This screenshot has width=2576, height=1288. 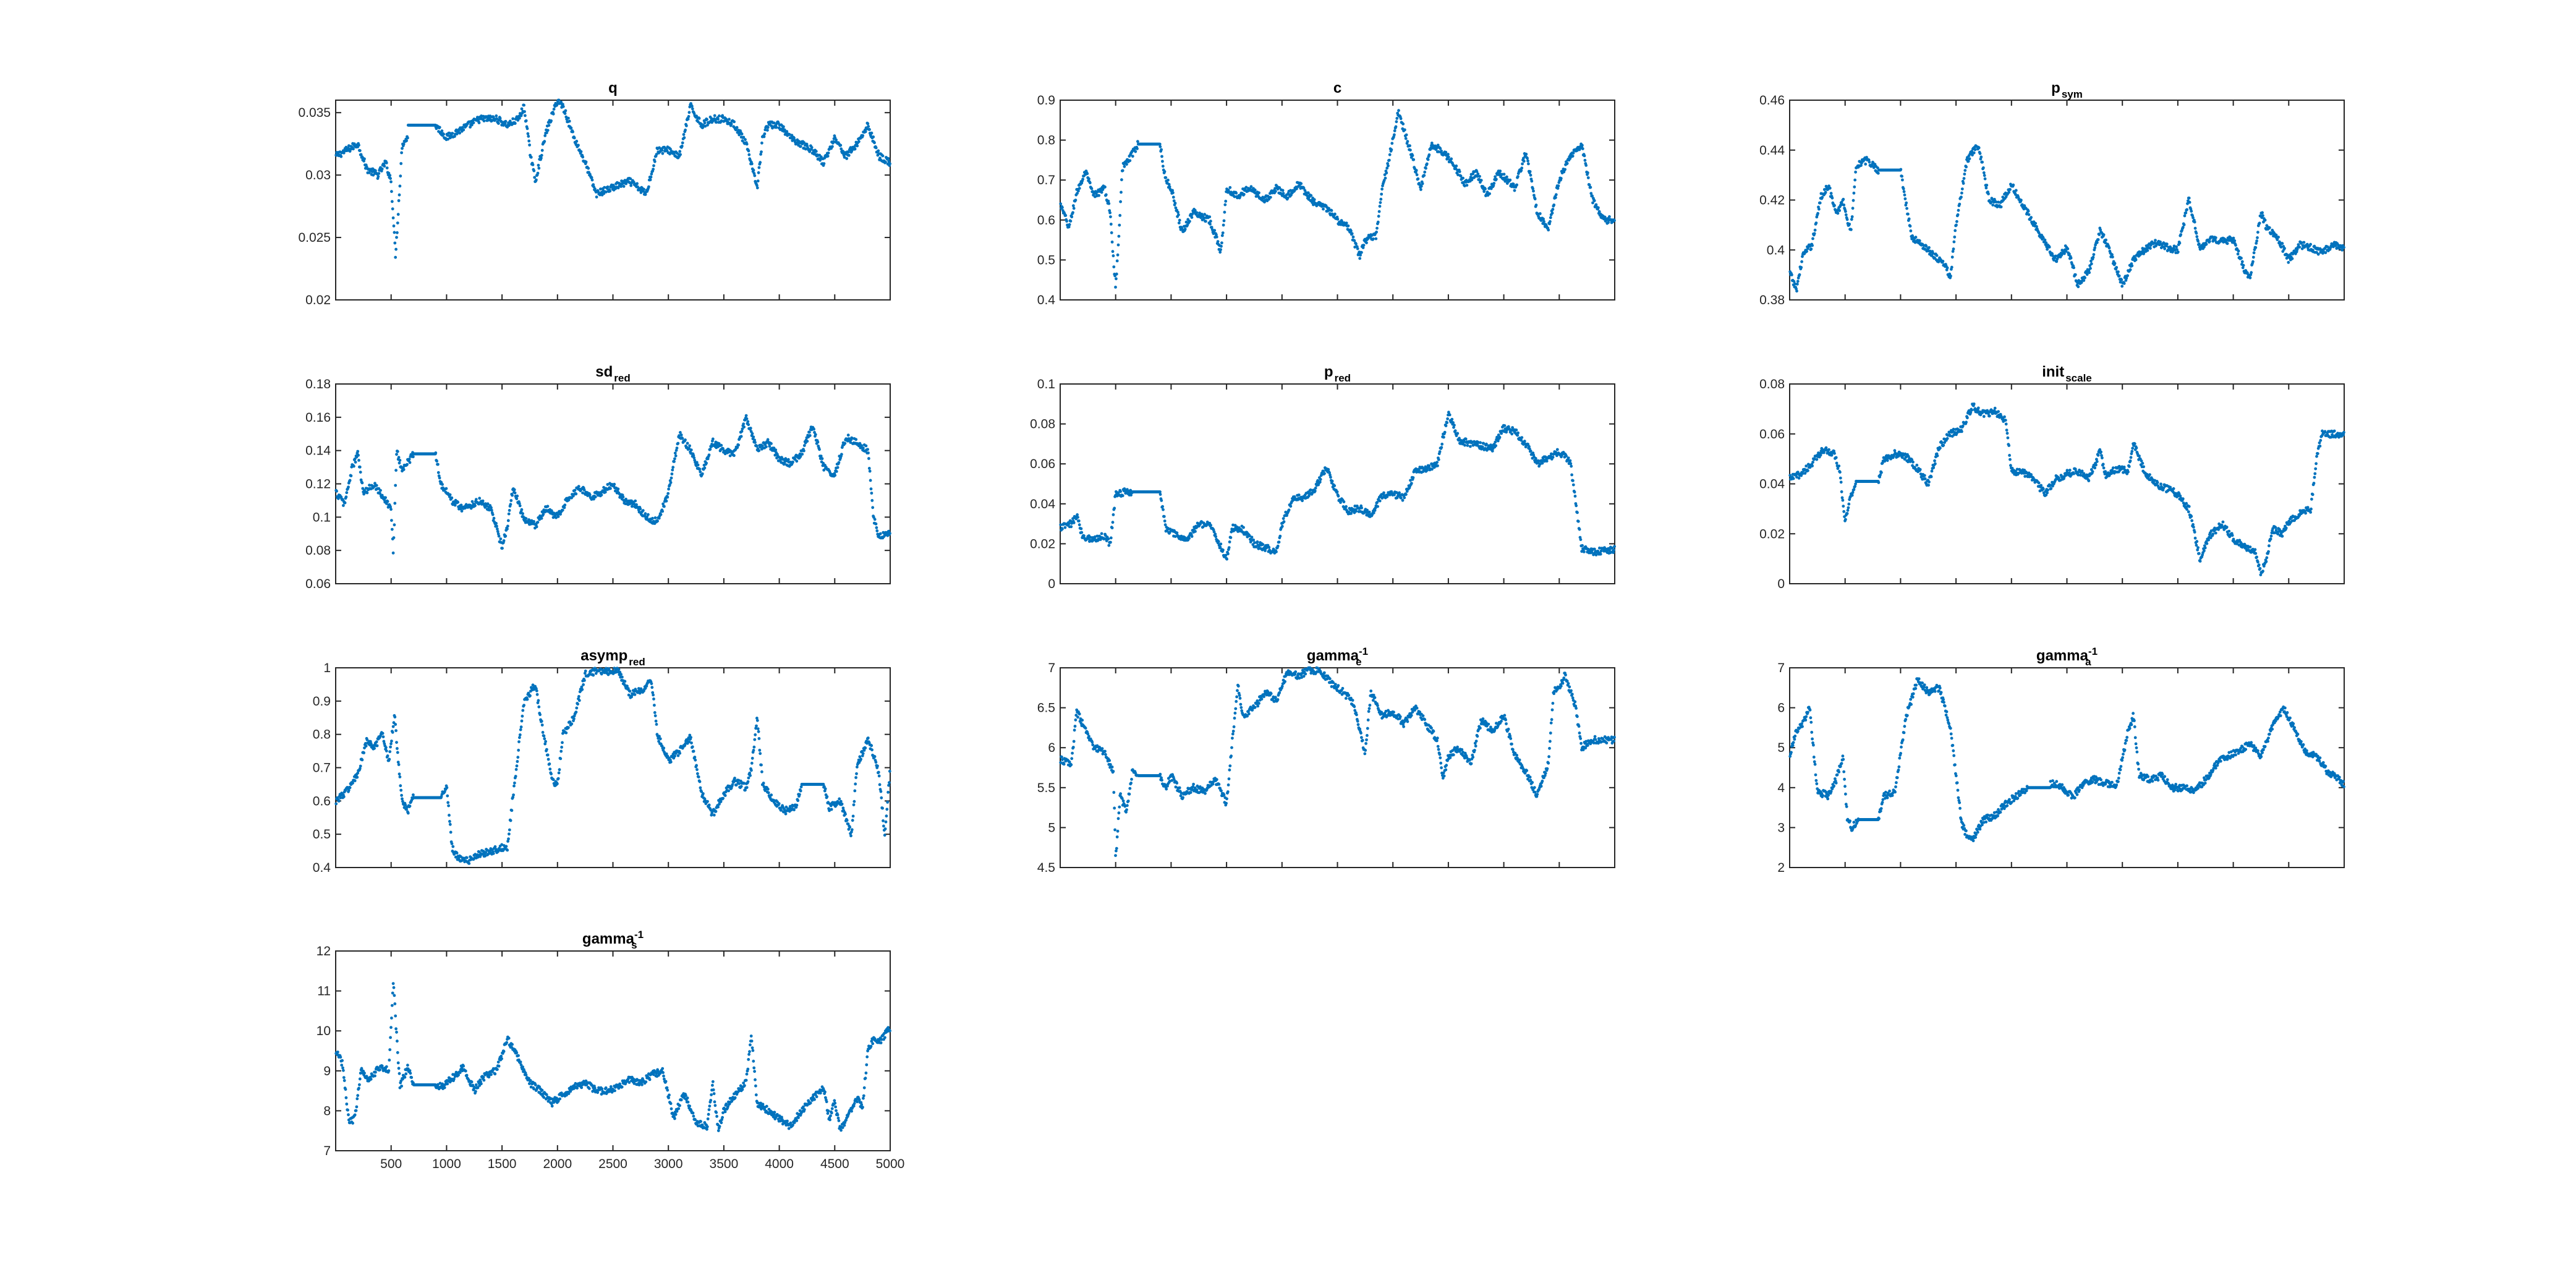 I want to click on panel-title-main: p, so click(x=2055, y=88).